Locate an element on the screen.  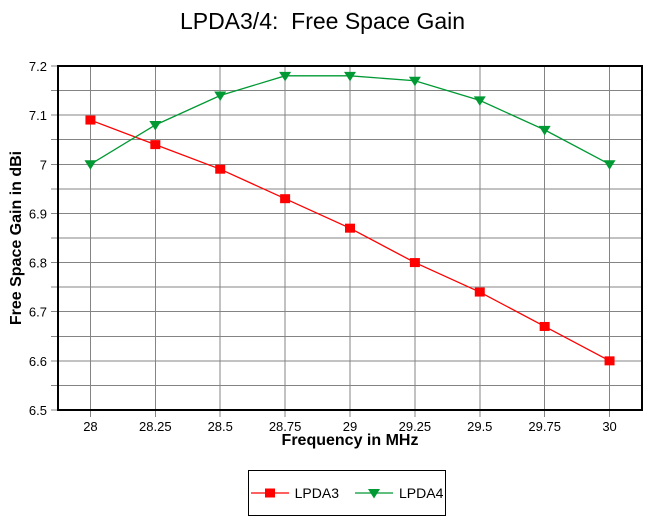
x-tick-label: 30 is located at coordinates (609, 426).